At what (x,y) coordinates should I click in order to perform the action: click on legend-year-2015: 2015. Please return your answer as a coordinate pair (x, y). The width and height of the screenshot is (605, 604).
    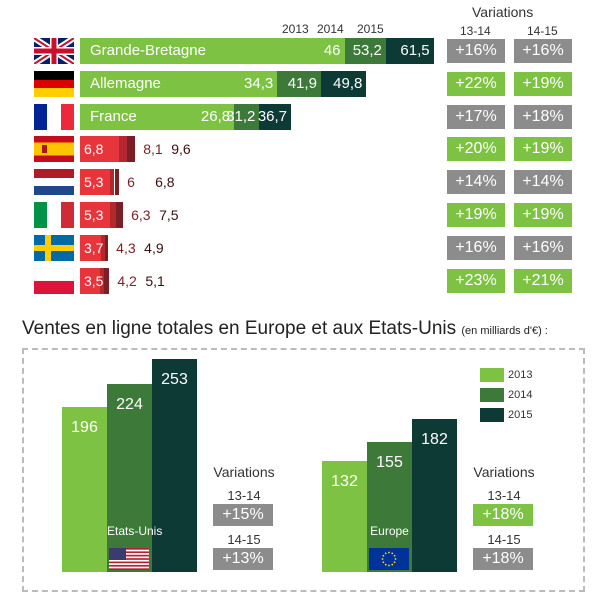
    Looking at the image, I should click on (370, 29).